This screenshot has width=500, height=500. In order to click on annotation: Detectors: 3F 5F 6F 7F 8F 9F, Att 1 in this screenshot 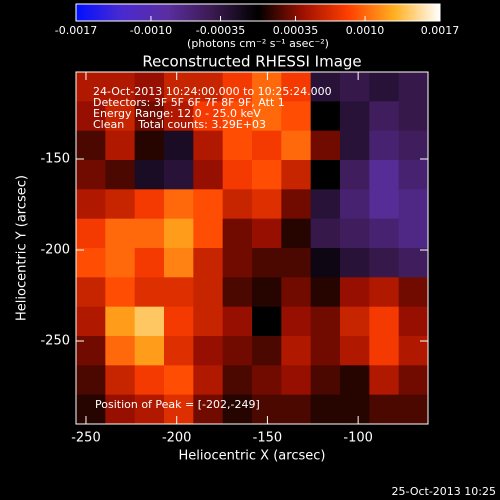, I will do `click(189, 102)`.